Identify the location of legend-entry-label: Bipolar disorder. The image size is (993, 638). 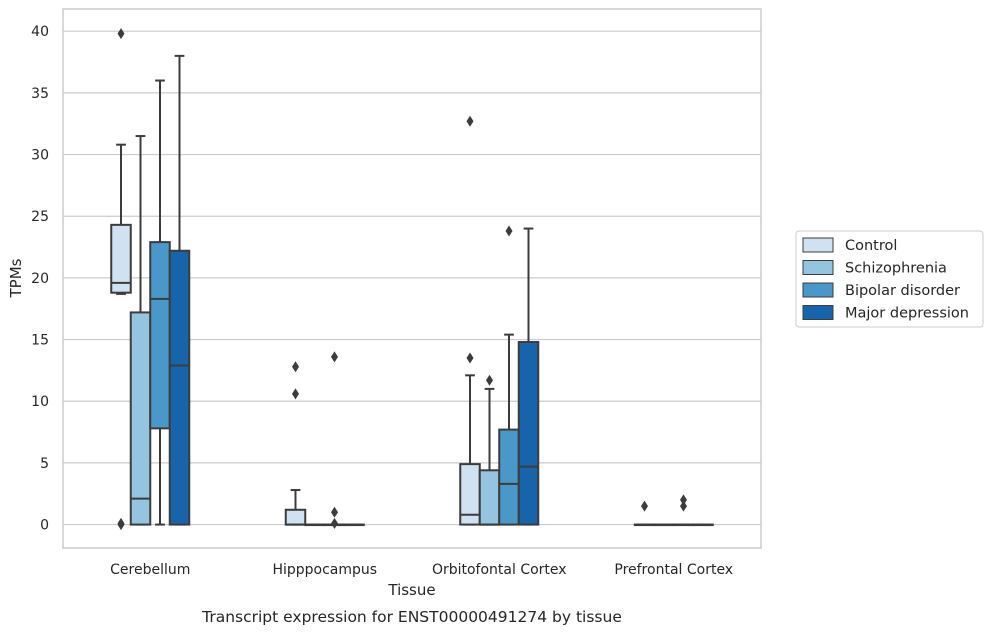
(902, 291).